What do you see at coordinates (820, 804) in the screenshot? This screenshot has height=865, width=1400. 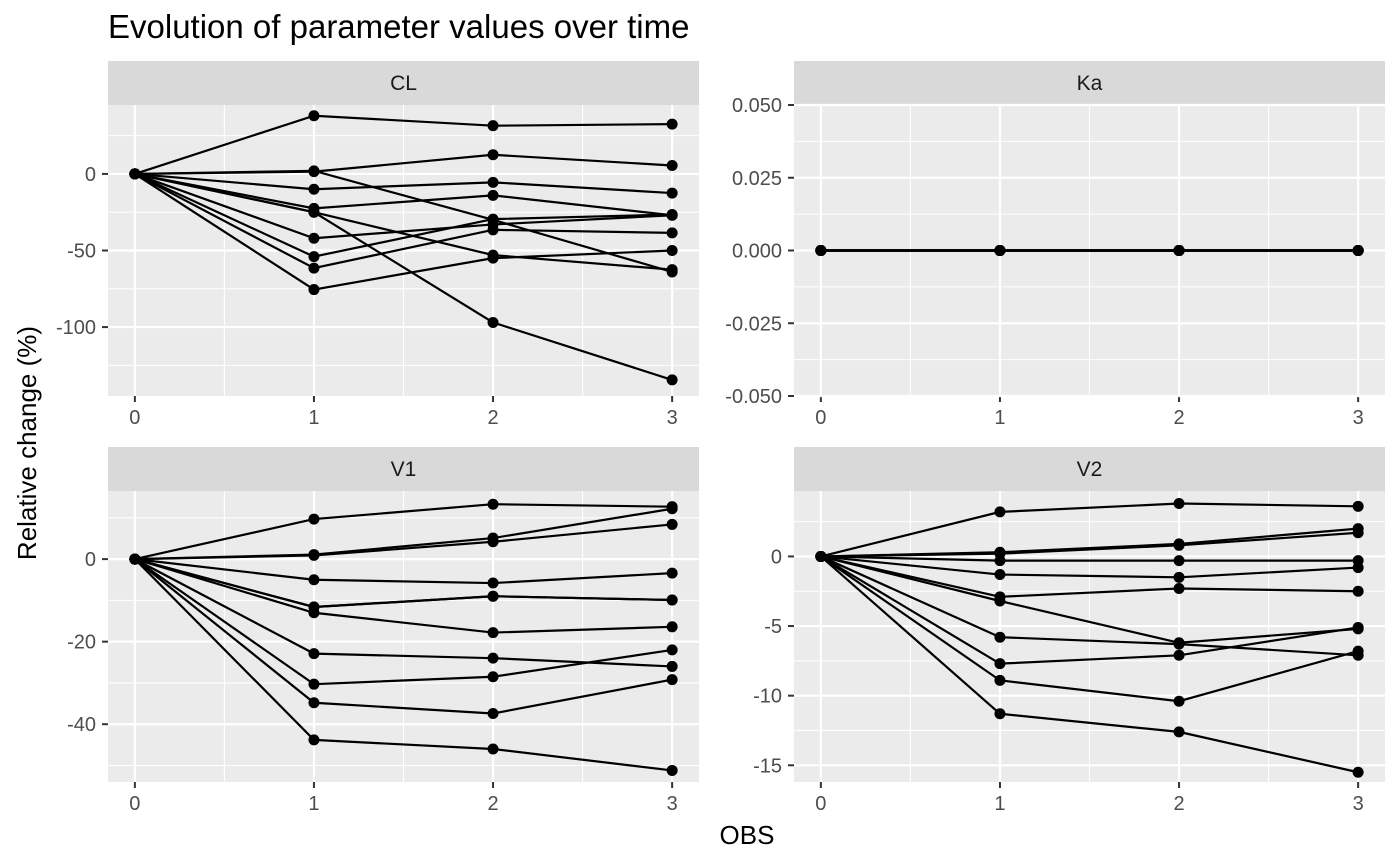 I see `x-tick-label: 0` at bounding box center [820, 804].